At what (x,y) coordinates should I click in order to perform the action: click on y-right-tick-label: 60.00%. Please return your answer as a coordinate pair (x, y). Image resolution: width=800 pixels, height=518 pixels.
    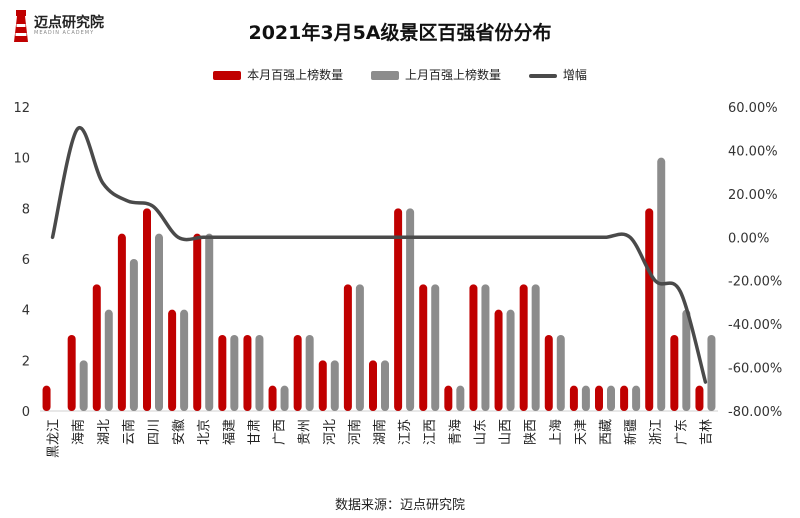
    Looking at the image, I should click on (753, 108).